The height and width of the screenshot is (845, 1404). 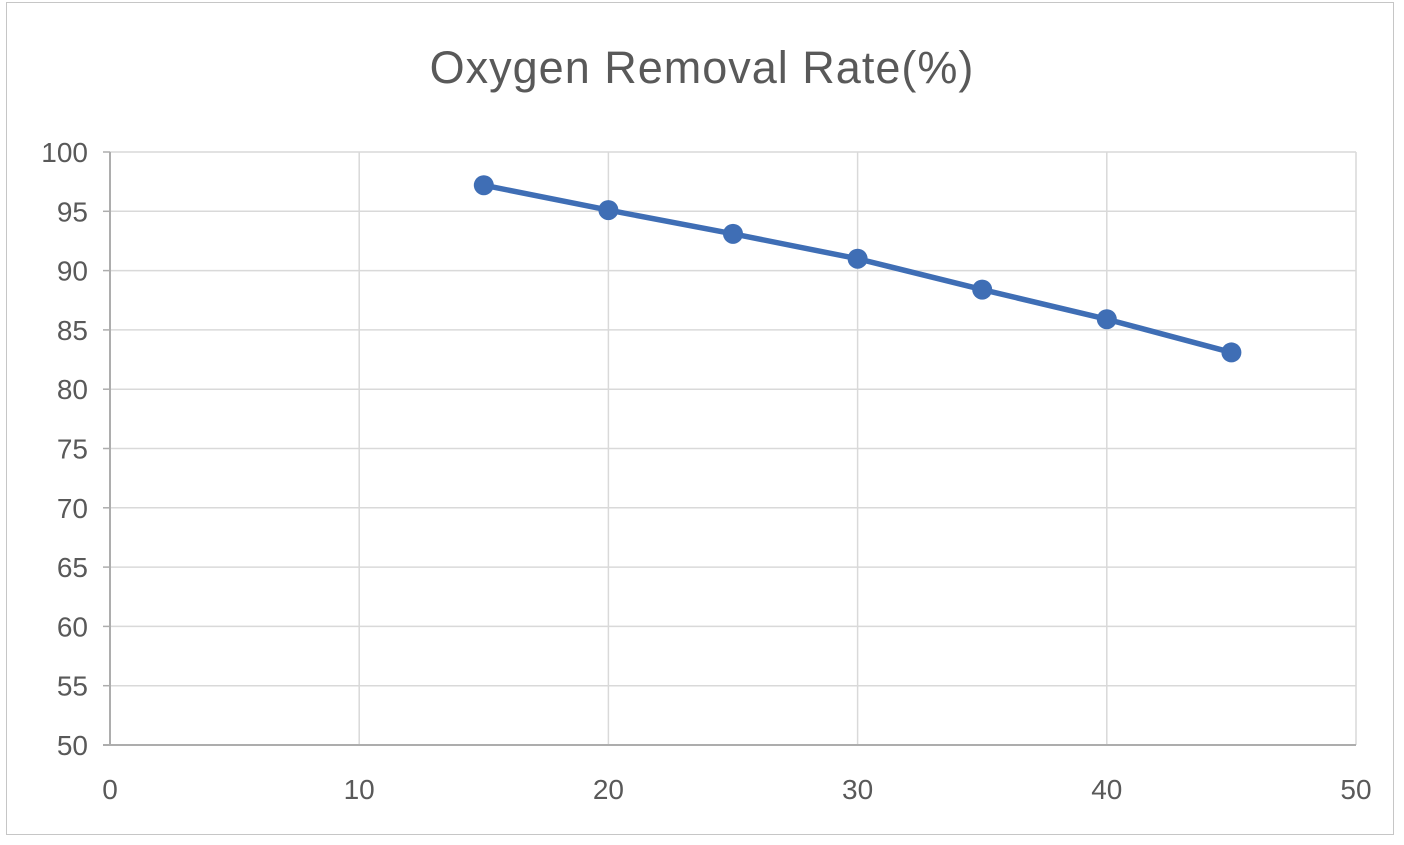 What do you see at coordinates (608, 789) in the screenshot?
I see `x-tick-label: 20` at bounding box center [608, 789].